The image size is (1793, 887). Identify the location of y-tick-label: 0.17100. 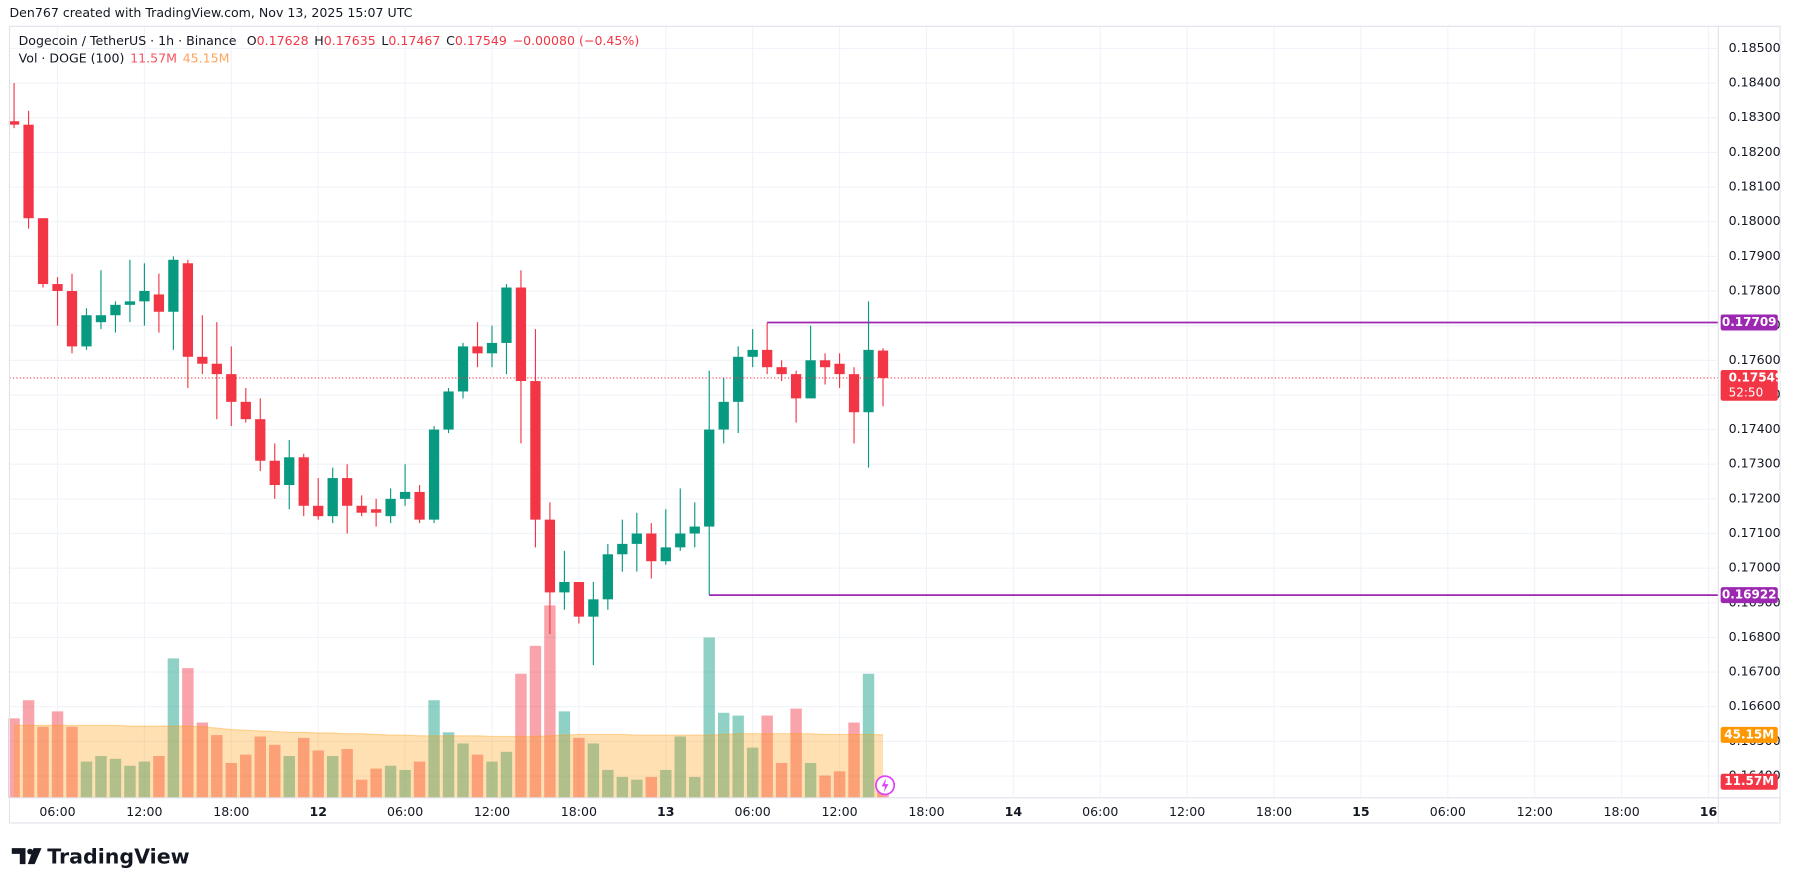
(1755, 532).